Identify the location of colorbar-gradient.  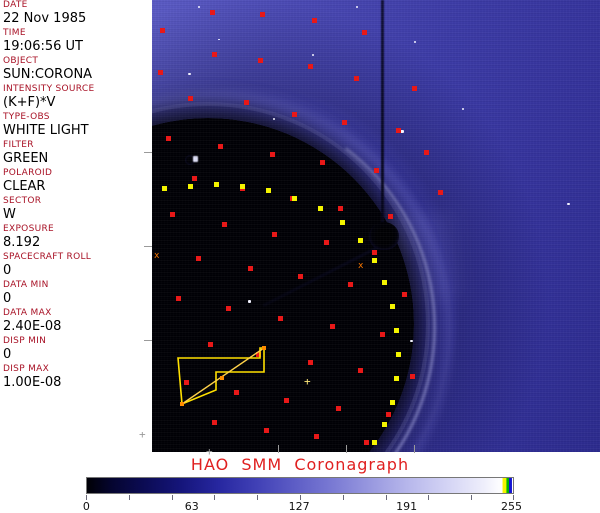
(300, 485).